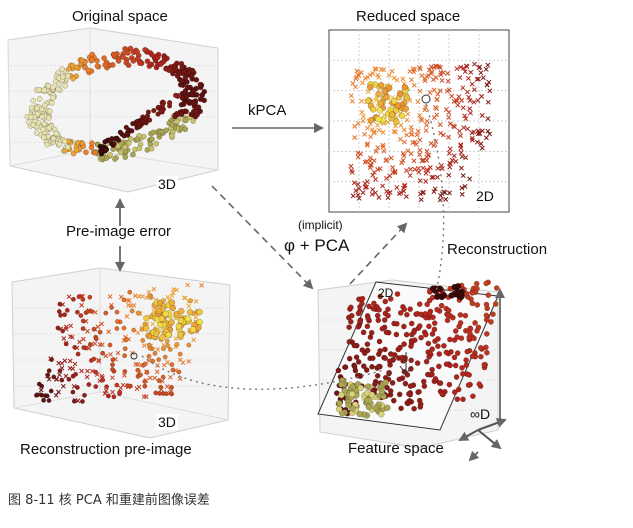 The image size is (633, 528). Describe the element at coordinates (317, 245) in the screenshot. I see `phi-pca-label: φ + PCA` at that location.